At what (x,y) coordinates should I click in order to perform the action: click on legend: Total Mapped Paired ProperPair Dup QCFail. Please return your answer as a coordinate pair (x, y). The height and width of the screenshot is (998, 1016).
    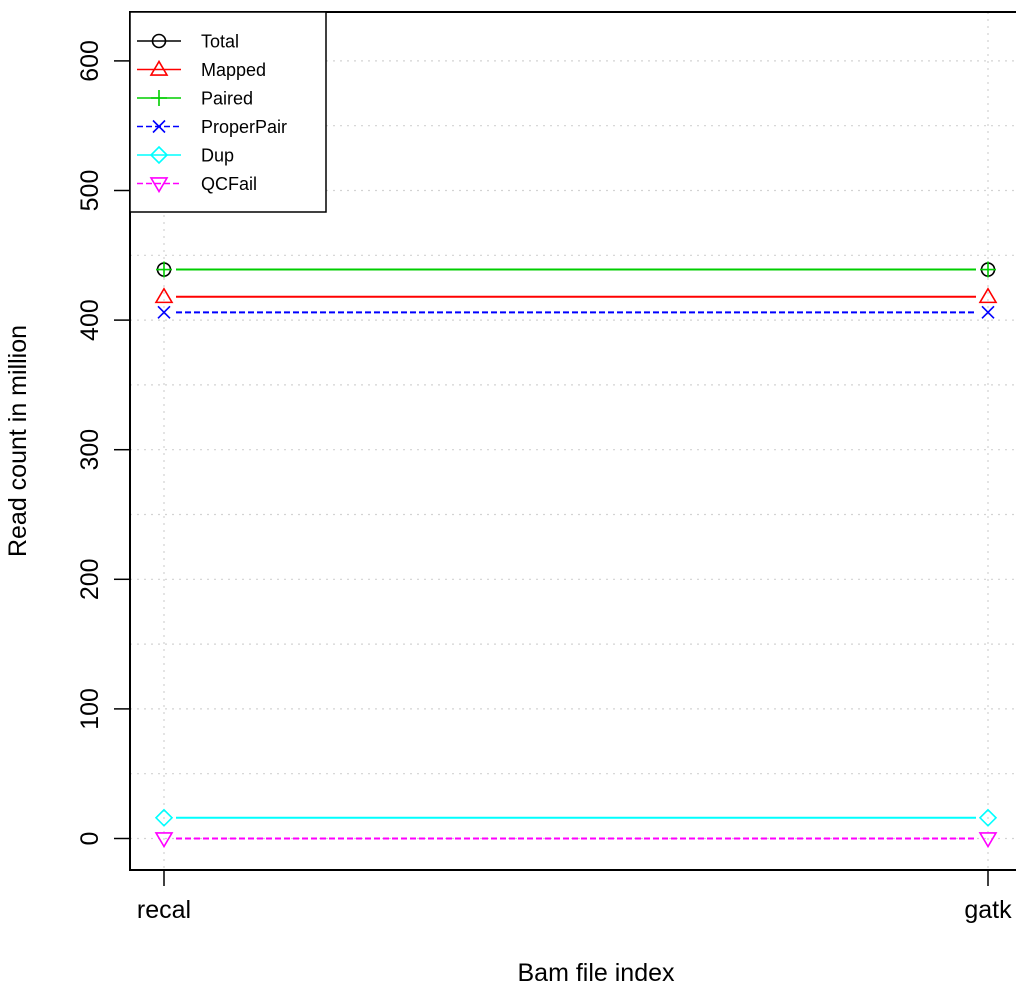
    Looking at the image, I should click on (228, 112).